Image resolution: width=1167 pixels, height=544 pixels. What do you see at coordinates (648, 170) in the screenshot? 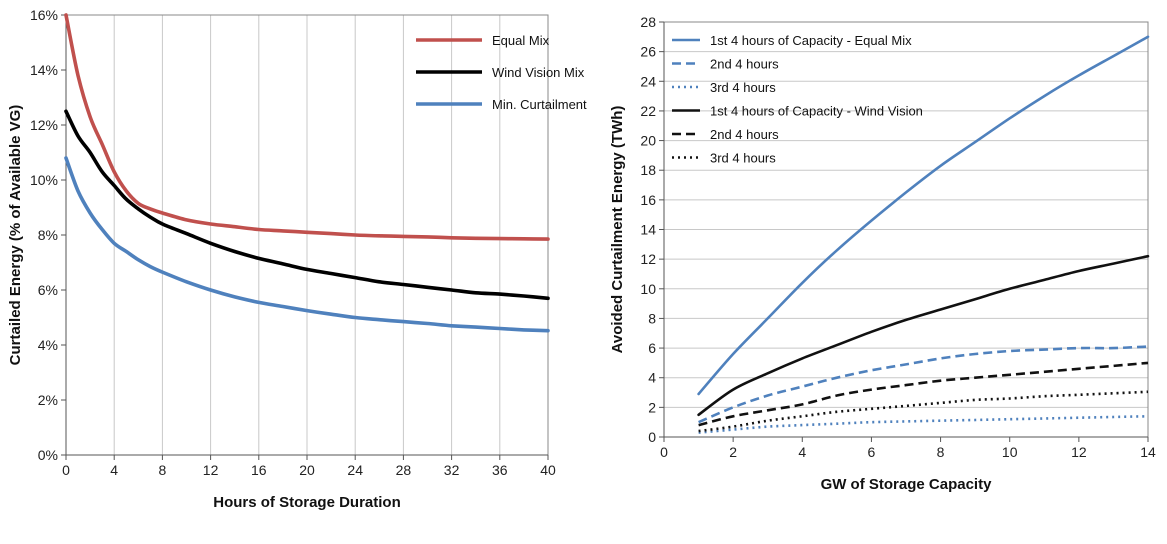
I see `y-tick-label: 18` at bounding box center [648, 170].